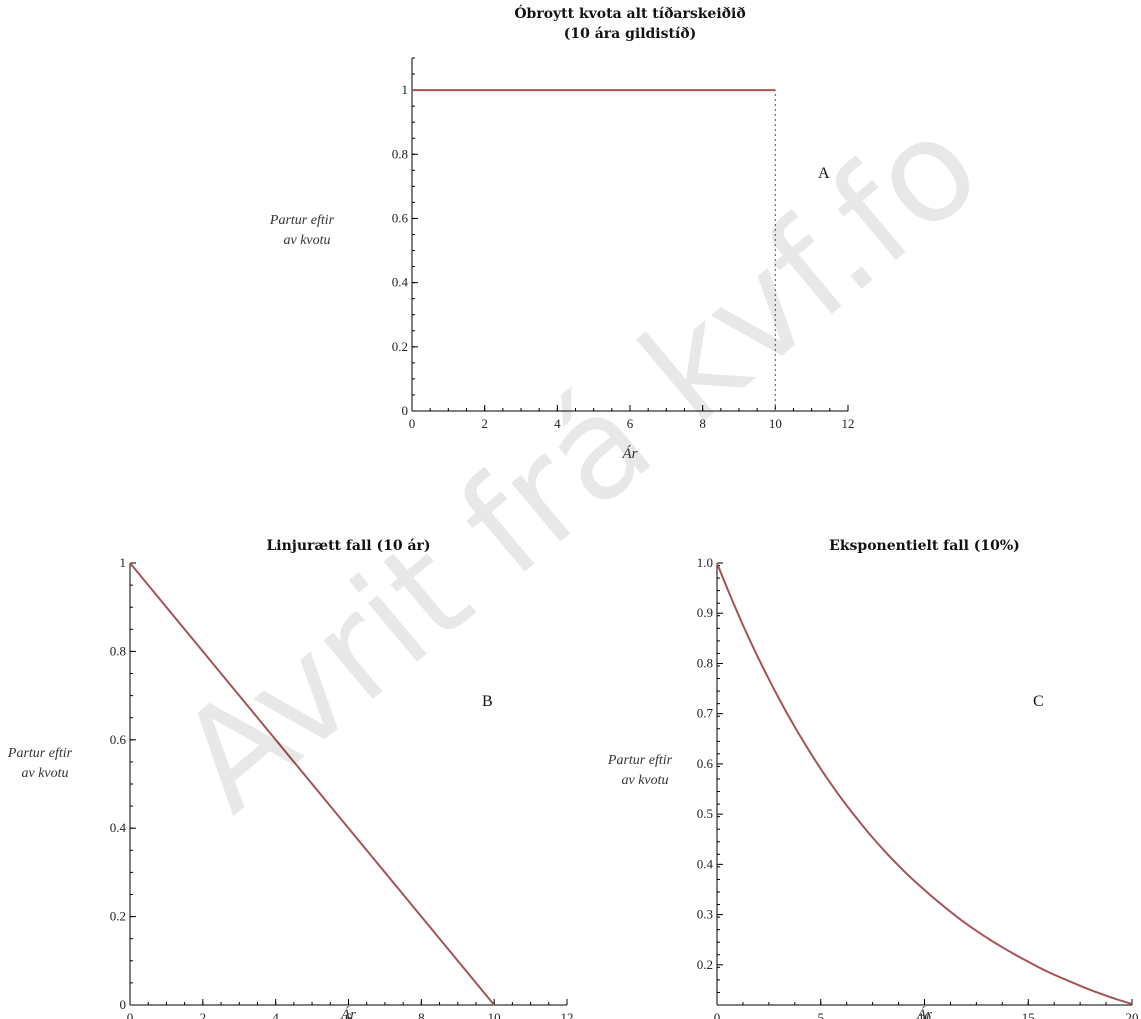 This screenshot has height=1019, width=1141. What do you see at coordinates (705, 914) in the screenshot?
I see `y-tick-label: 0.3` at bounding box center [705, 914].